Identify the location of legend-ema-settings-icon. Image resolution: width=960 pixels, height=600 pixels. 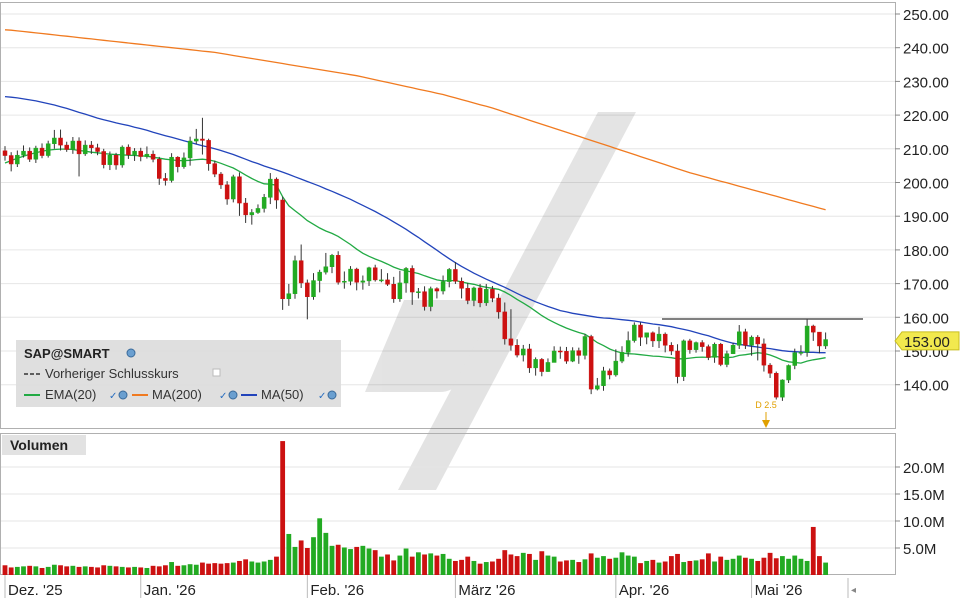
(123, 395).